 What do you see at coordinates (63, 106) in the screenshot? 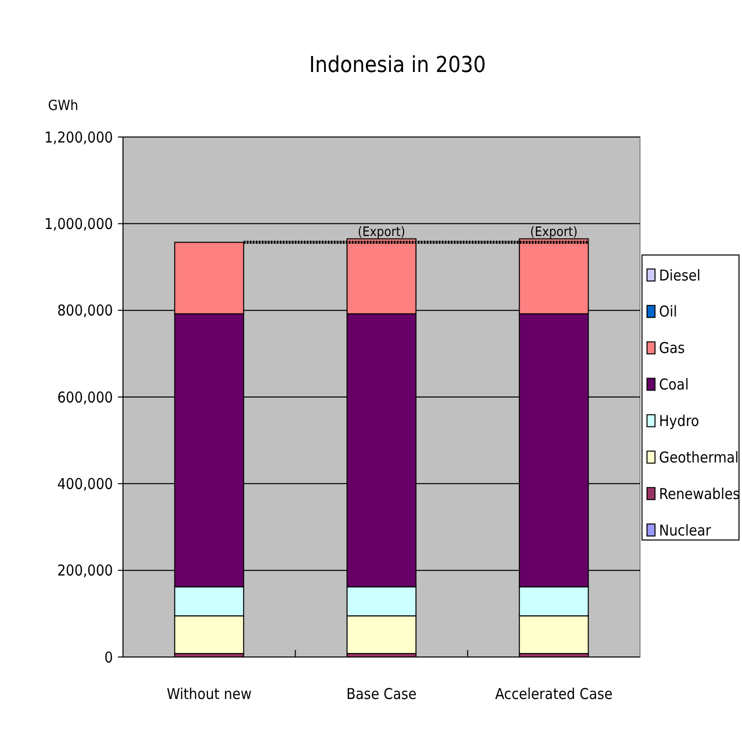
I see `y-axis-title: GWh` at bounding box center [63, 106].